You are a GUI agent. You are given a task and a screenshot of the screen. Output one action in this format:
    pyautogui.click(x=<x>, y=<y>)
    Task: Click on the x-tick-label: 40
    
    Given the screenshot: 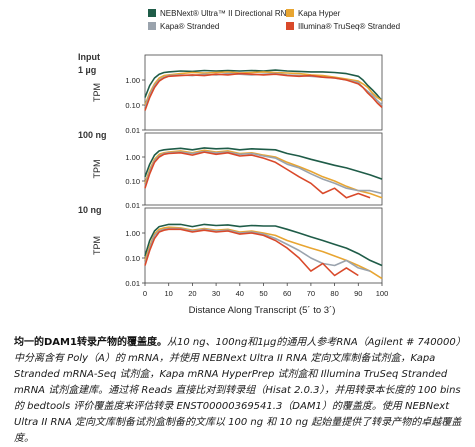 What is the action you would take?
    pyautogui.click(x=240, y=293)
    